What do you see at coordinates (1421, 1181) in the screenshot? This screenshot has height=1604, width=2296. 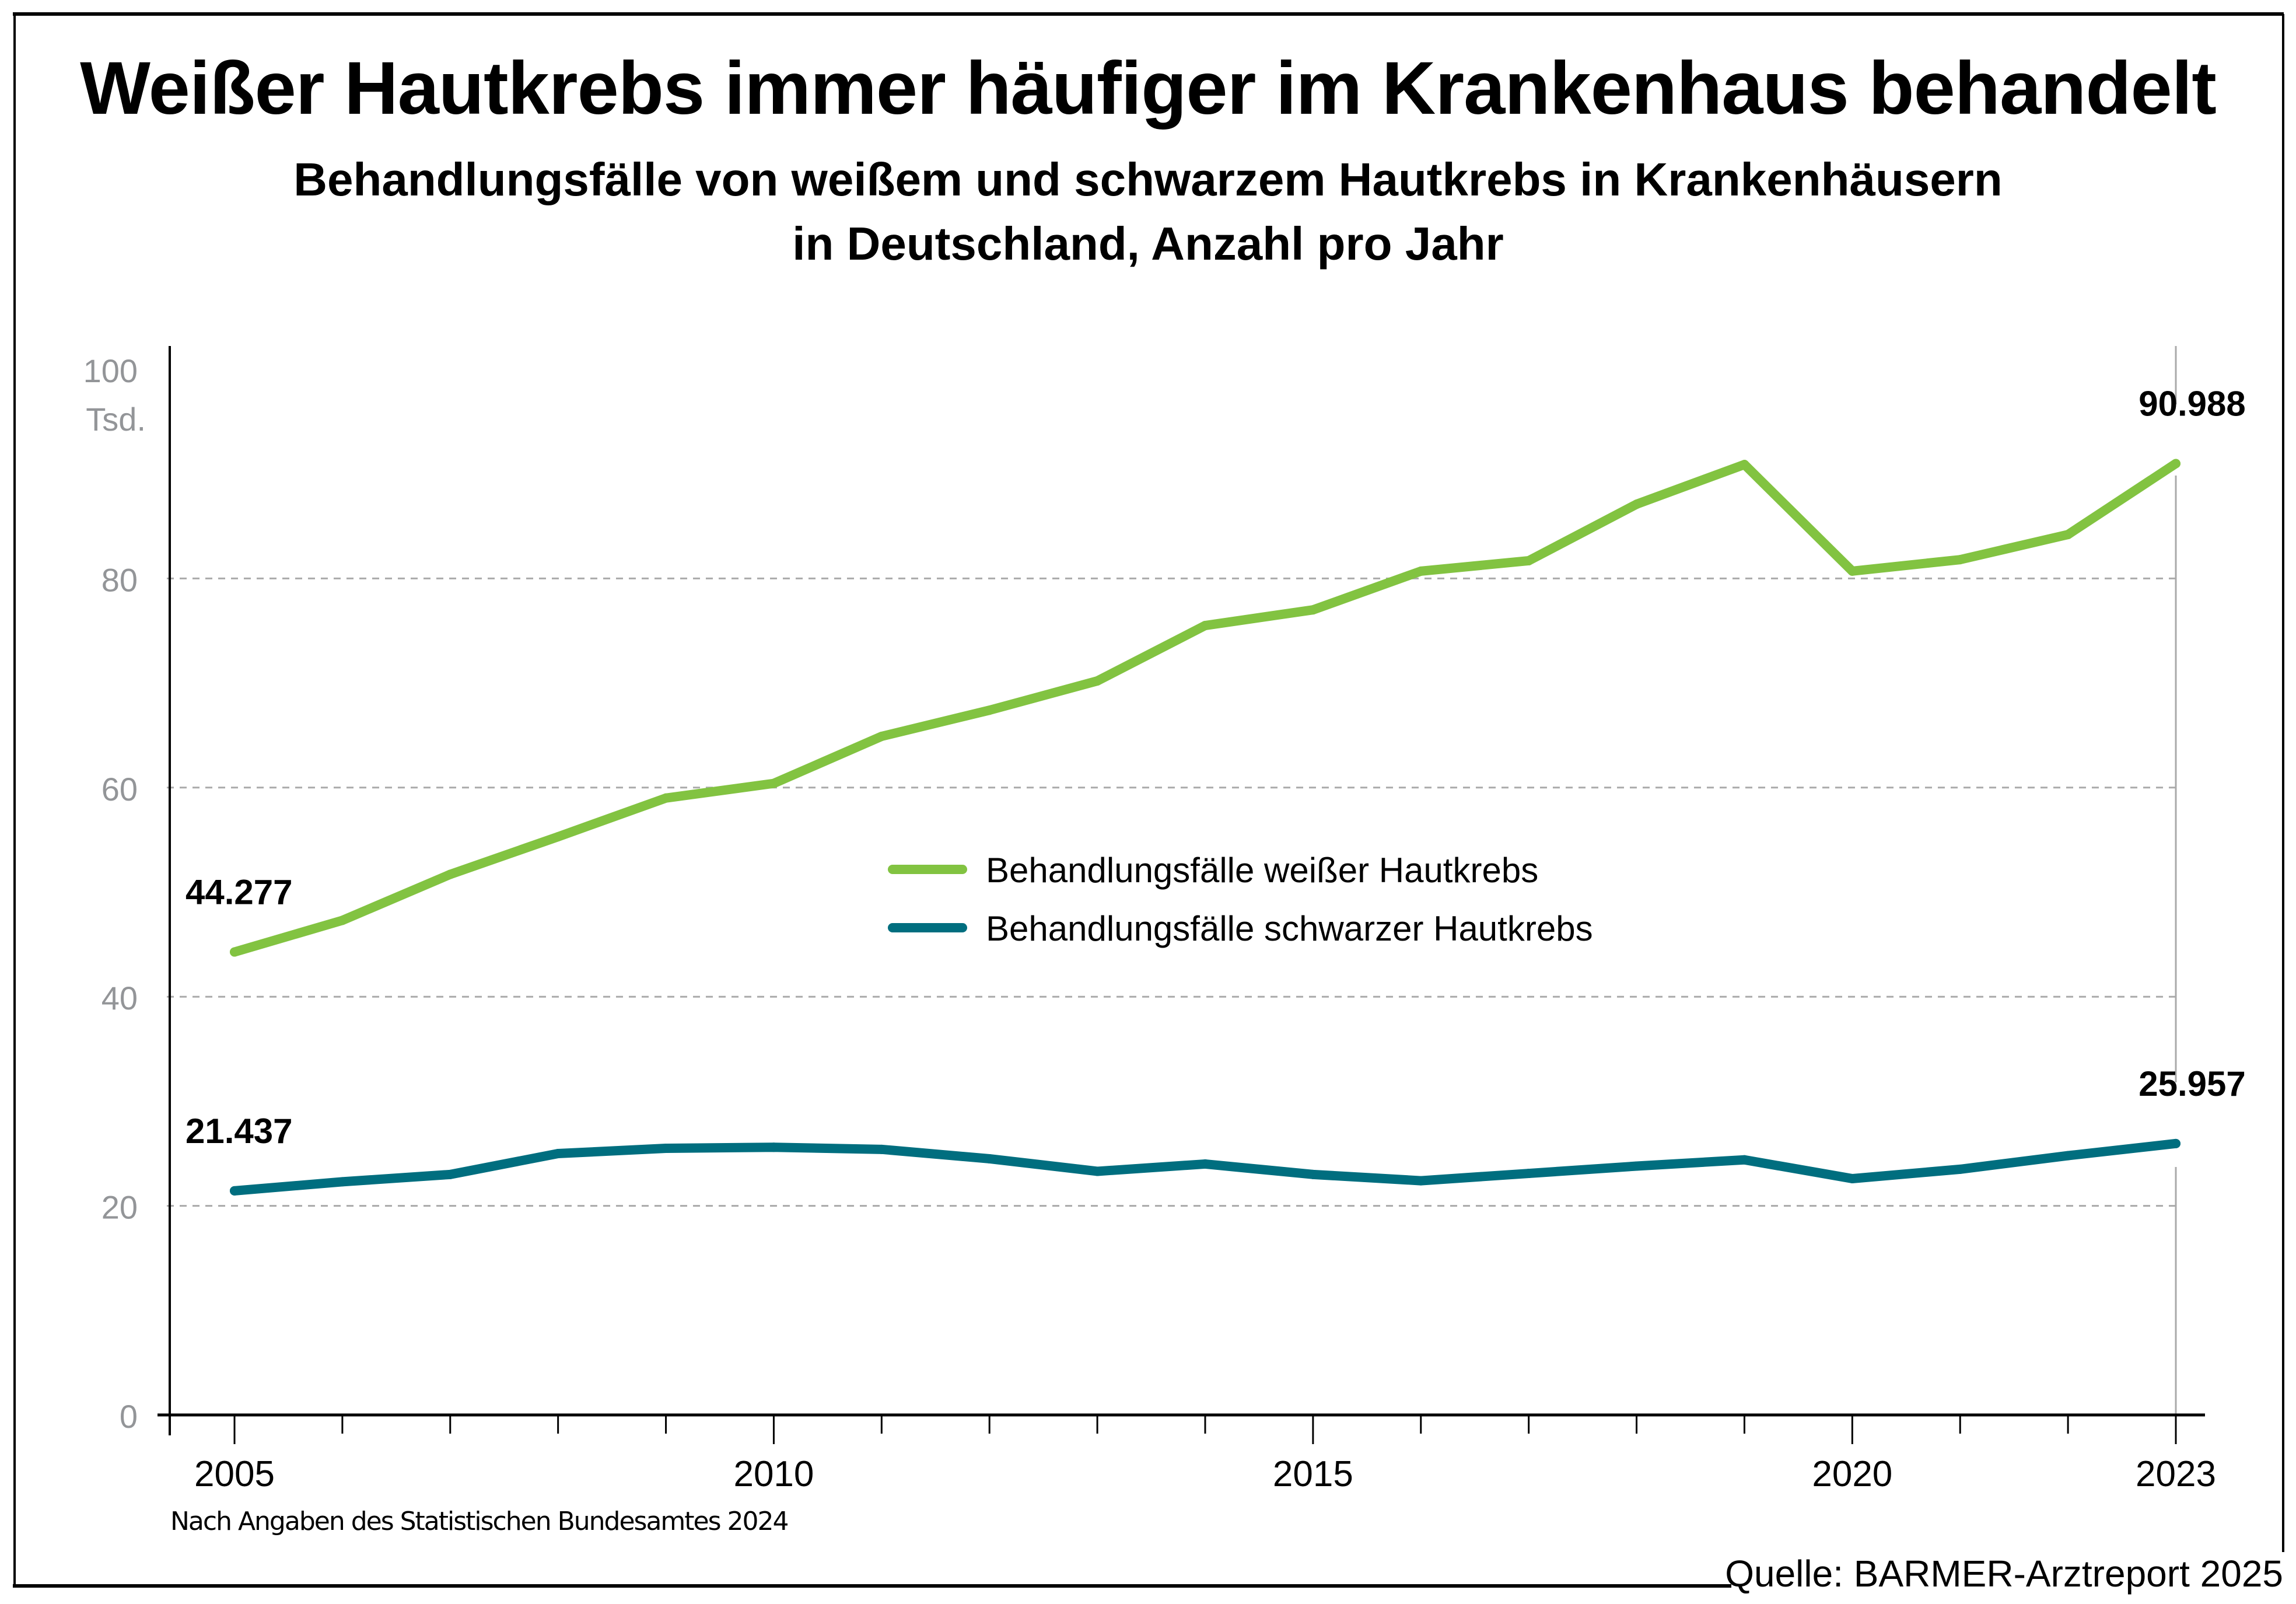 I see `data-point-black-2016` at bounding box center [1421, 1181].